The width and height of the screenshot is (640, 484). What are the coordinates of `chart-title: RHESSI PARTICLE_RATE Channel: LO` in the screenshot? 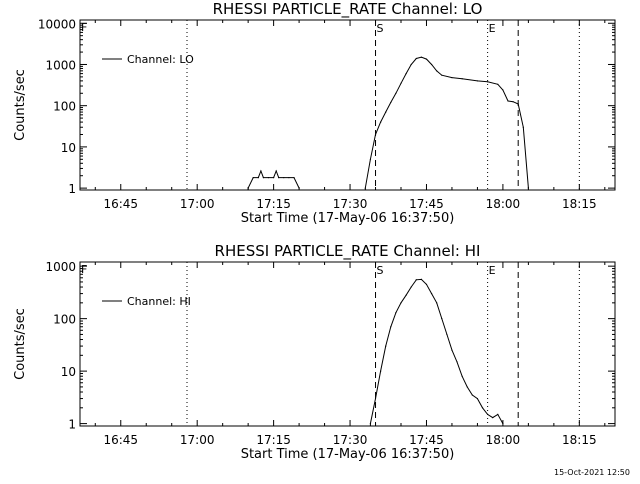 It's located at (348, 9).